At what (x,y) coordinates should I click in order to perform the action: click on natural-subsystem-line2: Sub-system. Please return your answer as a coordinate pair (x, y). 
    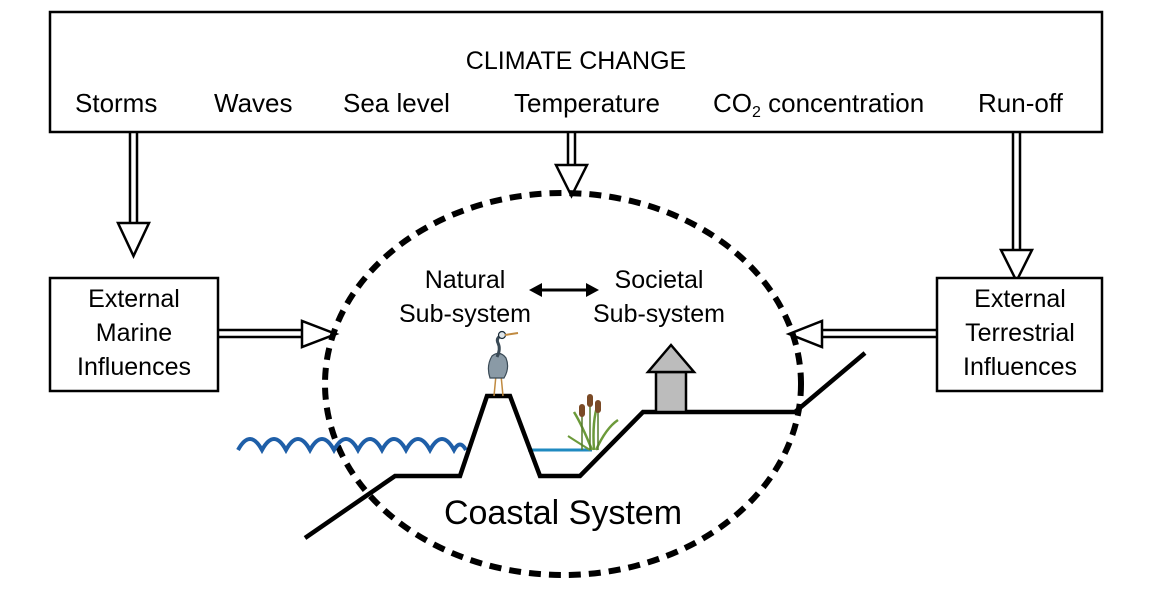
    Looking at the image, I should click on (465, 314).